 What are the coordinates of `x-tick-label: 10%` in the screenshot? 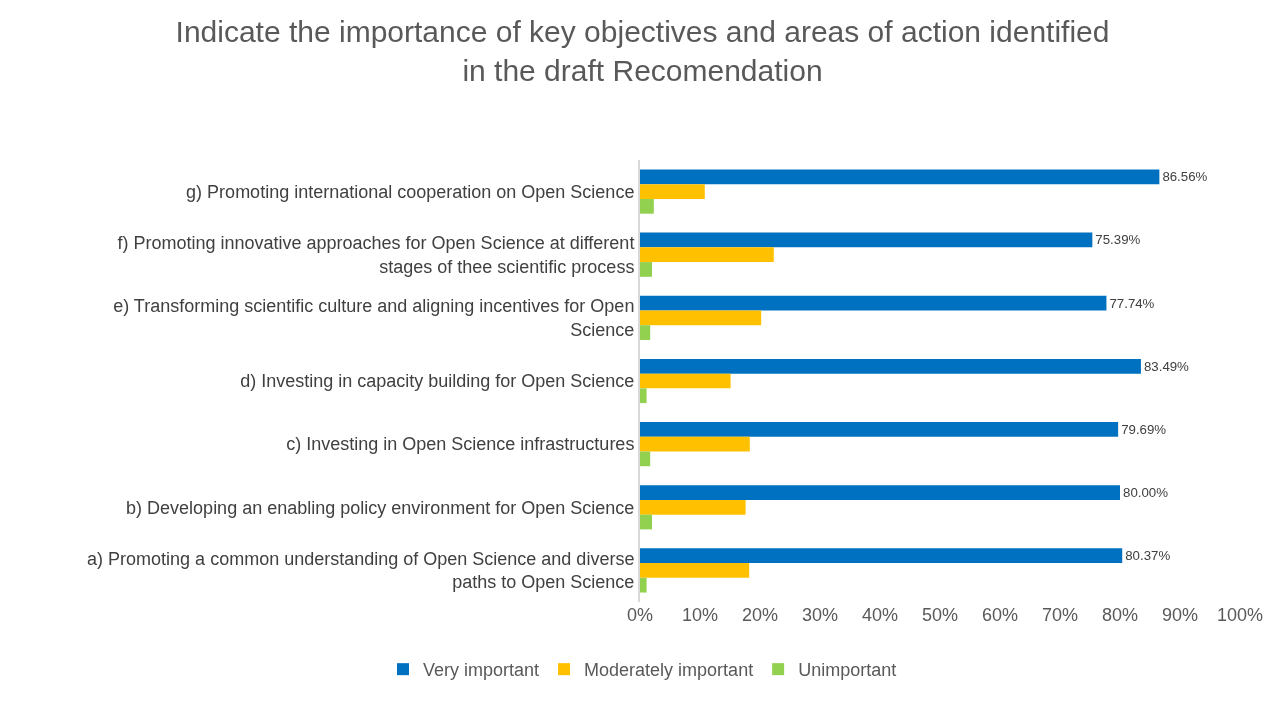 It's located at (700, 615).